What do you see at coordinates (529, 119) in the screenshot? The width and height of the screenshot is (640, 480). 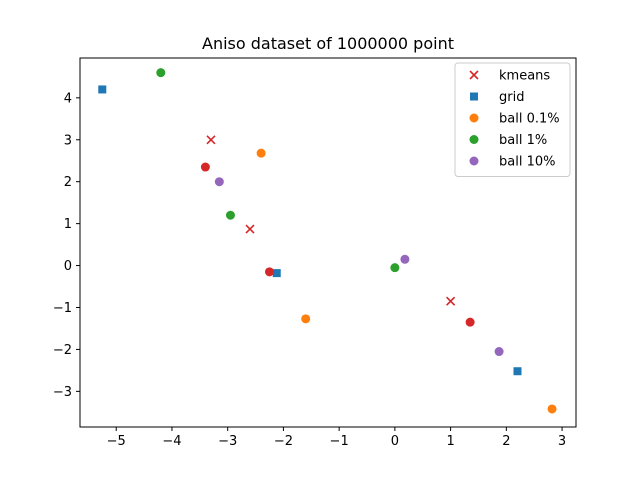 I see `legend-label: ball 0.1%` at bounding box center [529, 119].